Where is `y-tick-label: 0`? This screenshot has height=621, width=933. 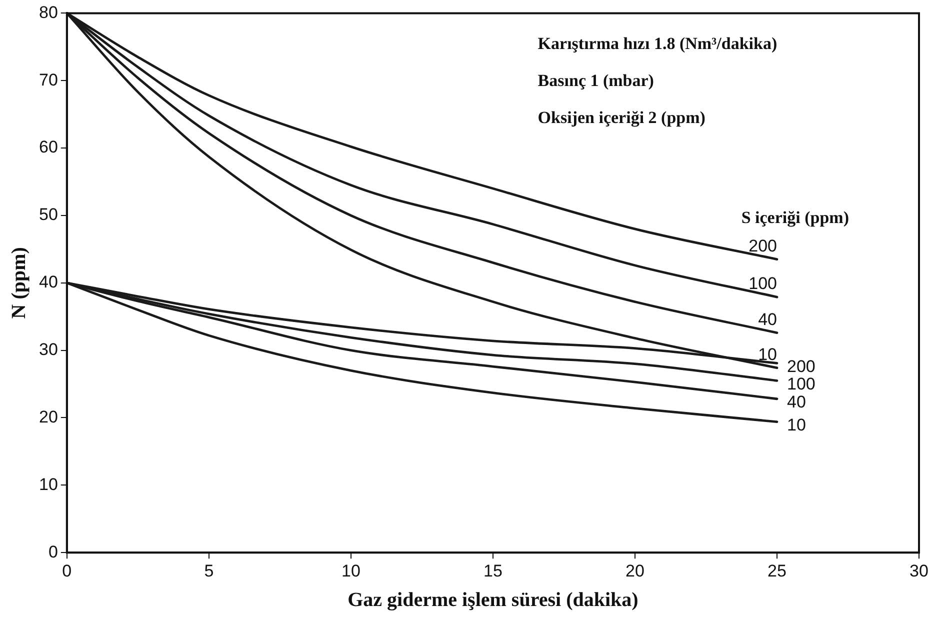 y-tick-label: 0 is located at coordinates (53, 552).